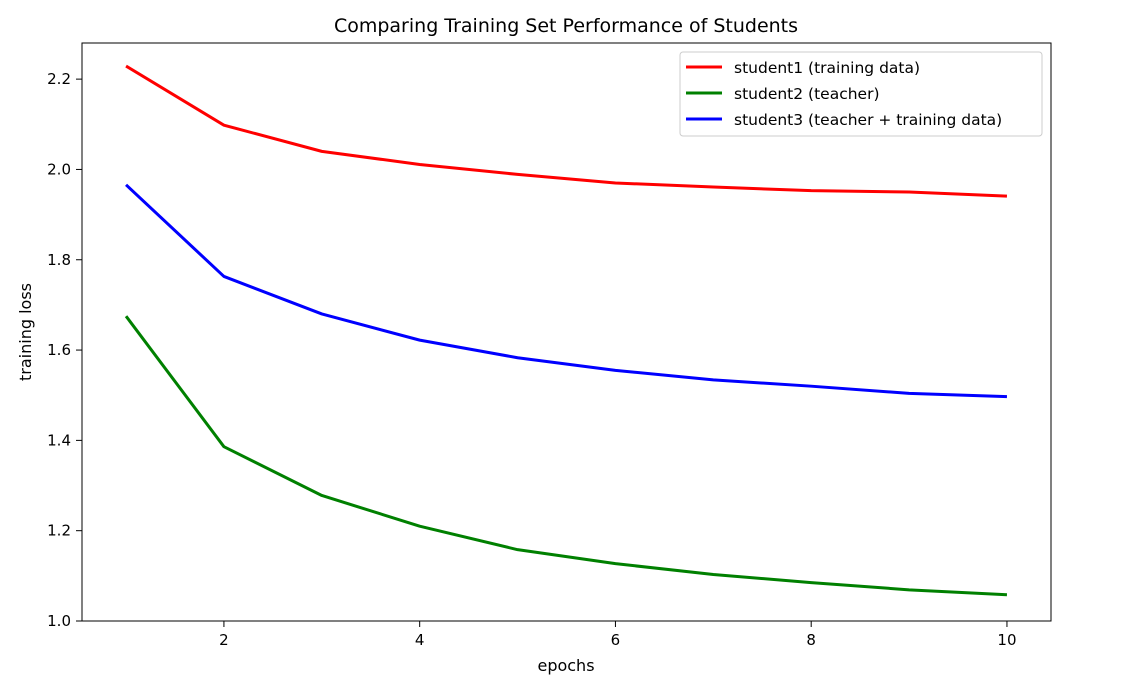 This screenshot has height=686, width=1138. I want to click on y-tick-label: 1.4, so click(59, 440).